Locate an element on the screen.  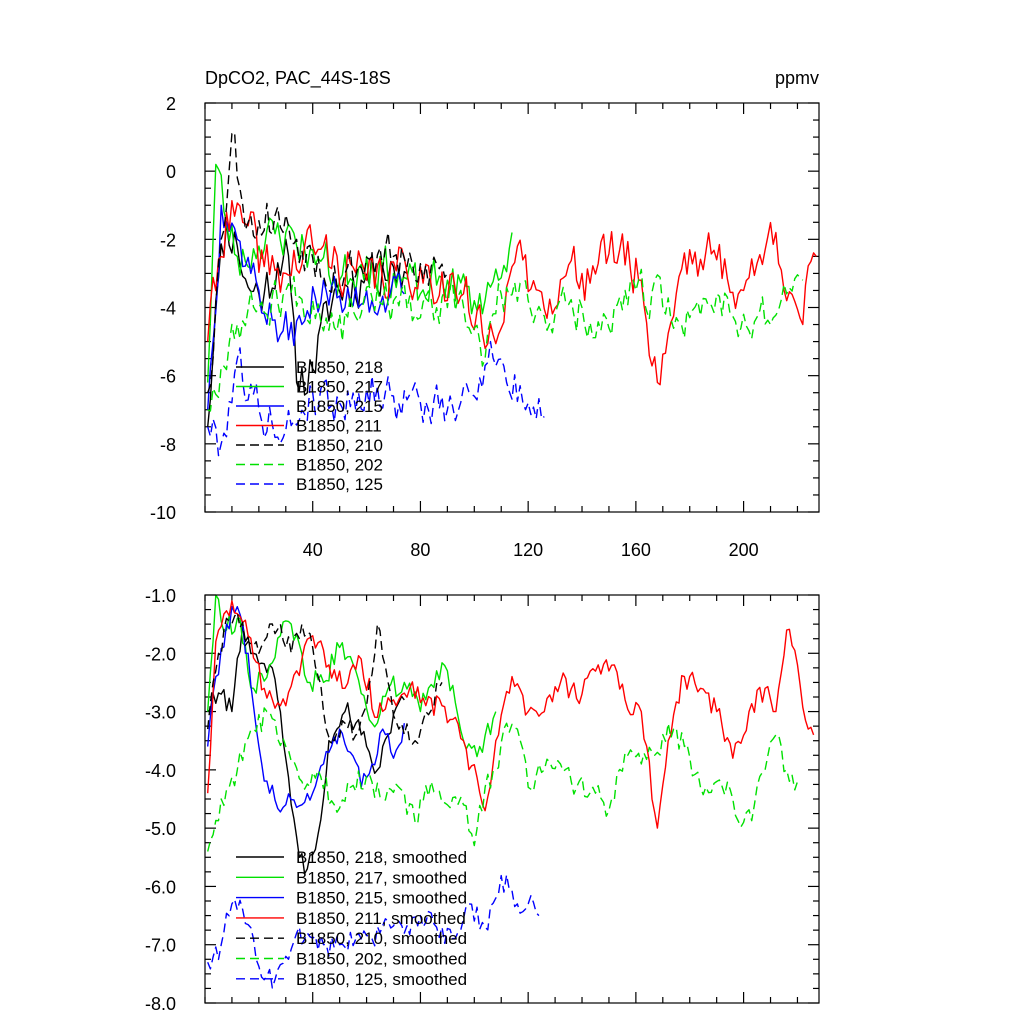
bottom-y-tick-label: -8.0 is located at coordinates (160, 1004).